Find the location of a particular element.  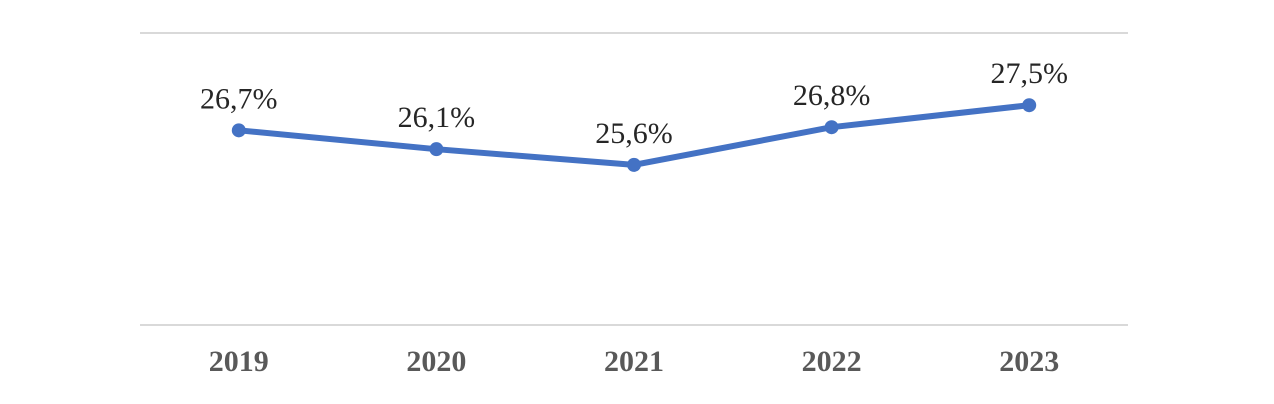

x-axis-labels: 2019 2020 2021 2022 2023 is located at coordinates (634, 361).